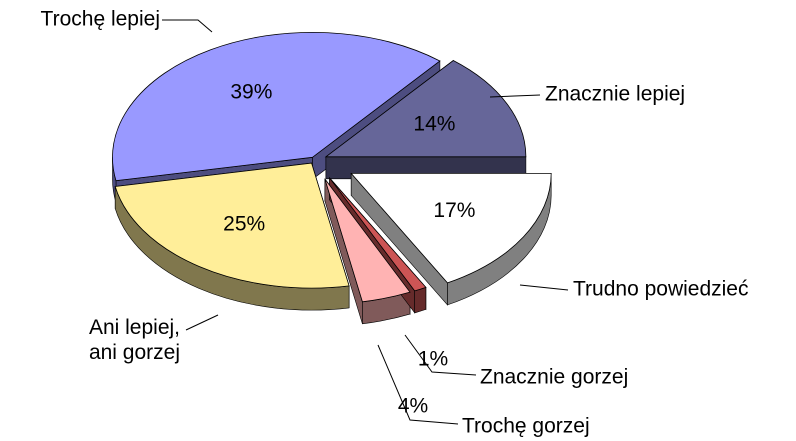 The image size is (796, 441). I want to click on value-label: 1%, so click(433, 359).